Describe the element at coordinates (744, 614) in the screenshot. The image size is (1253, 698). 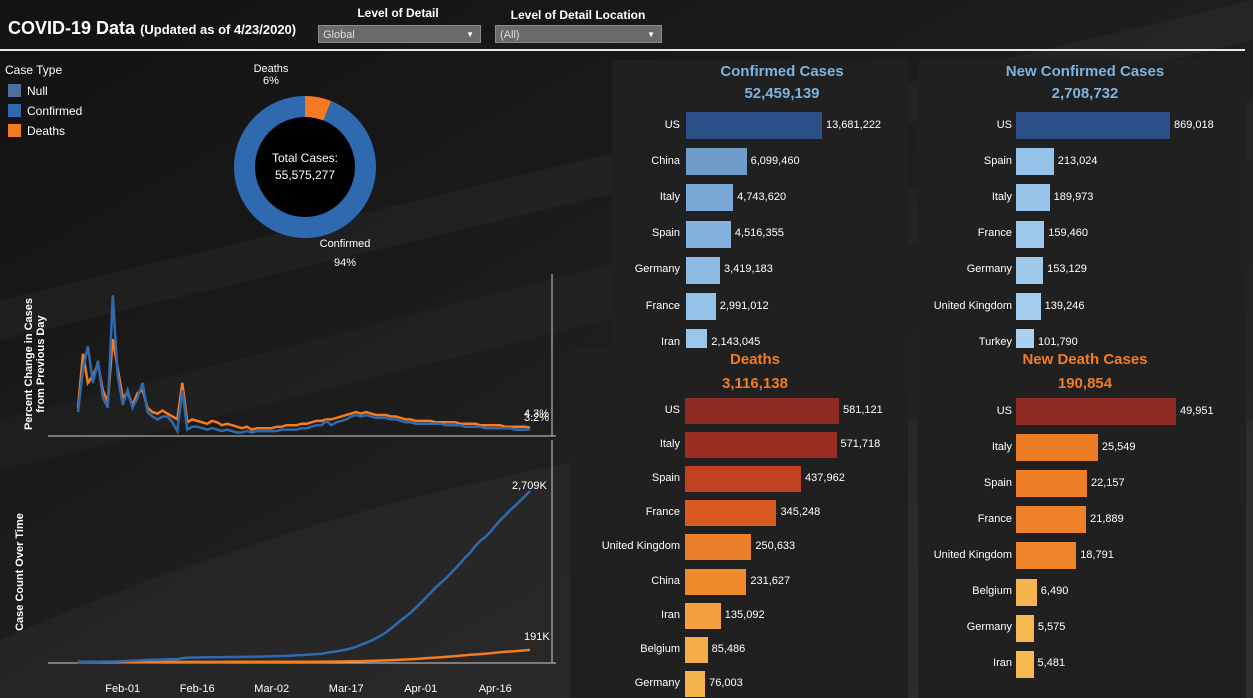
I see `bar-value-label: 135,092` at that location.